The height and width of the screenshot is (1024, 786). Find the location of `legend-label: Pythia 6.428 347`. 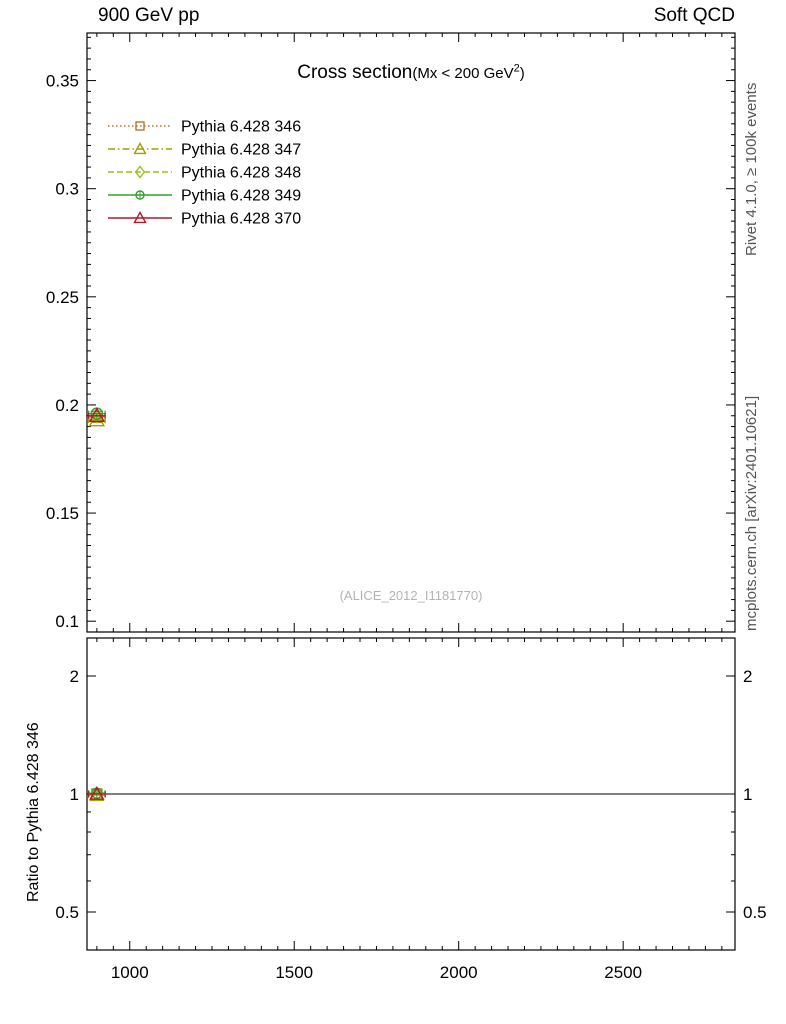

legend-label: Pythia 6.428 347 is located at coordinates (241, 150).